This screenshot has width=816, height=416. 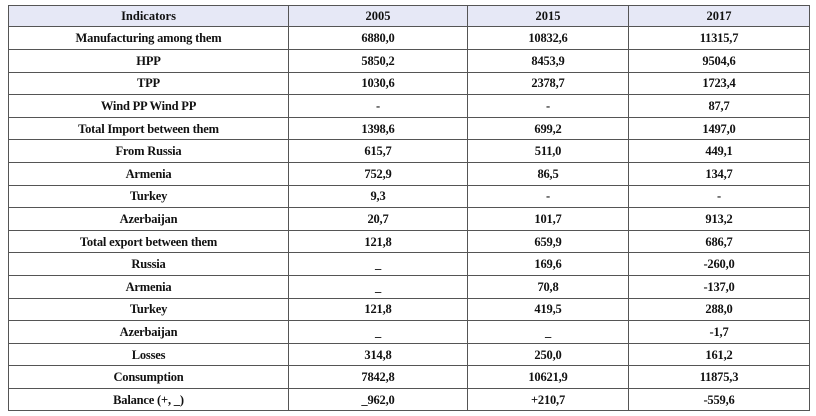 I want to click on table-row: Turkey 121,8 419,5 288,0, so click(x=409, y=309).